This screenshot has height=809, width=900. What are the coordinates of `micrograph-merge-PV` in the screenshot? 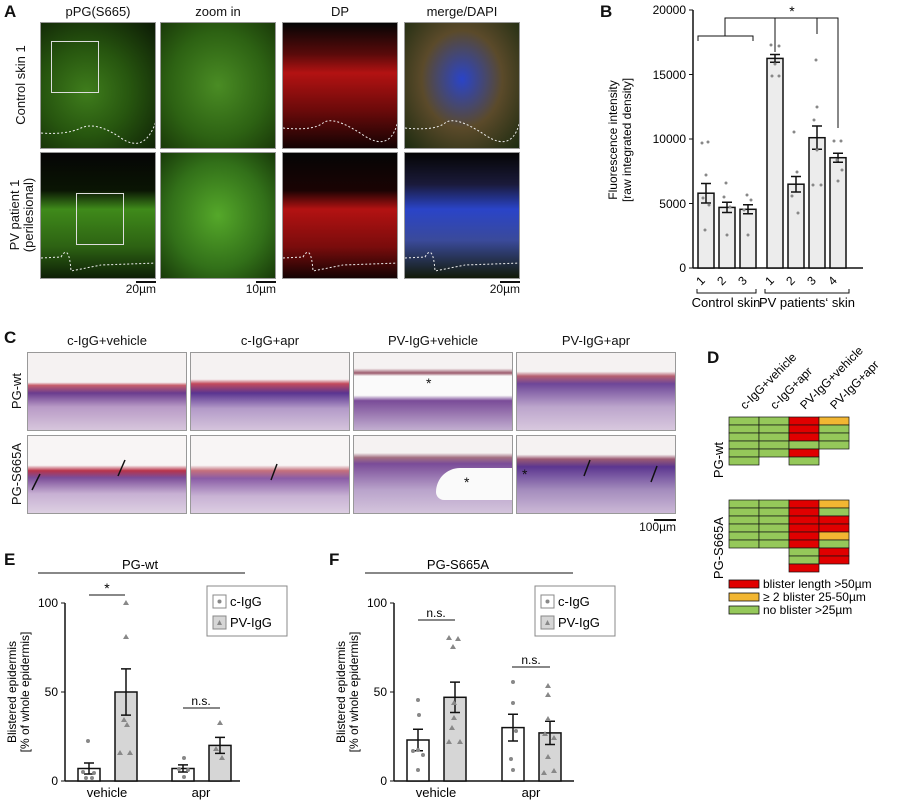 It's located at (462, 215).